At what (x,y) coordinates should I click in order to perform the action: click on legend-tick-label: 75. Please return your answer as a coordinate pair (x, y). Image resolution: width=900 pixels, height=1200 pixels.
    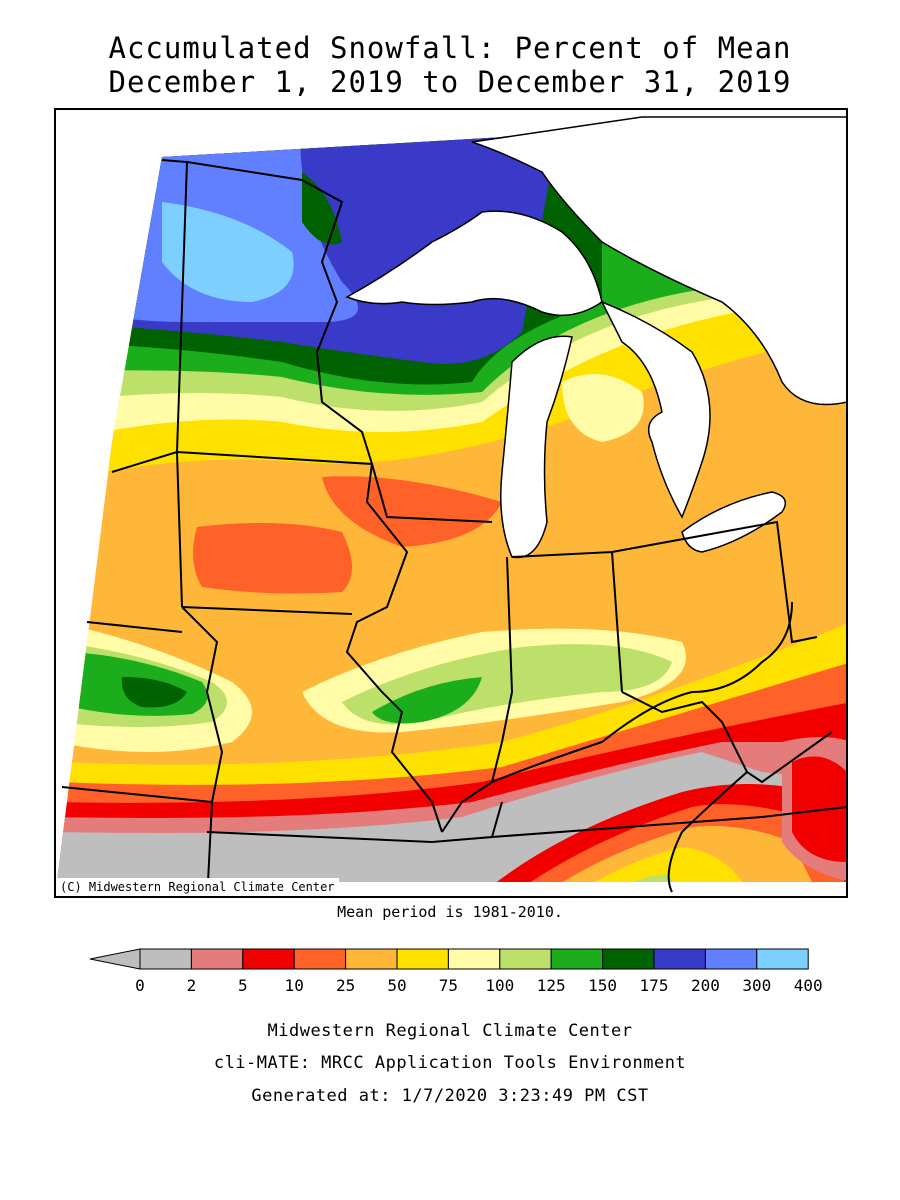
    Looking at the image, I should click on (448, 985).